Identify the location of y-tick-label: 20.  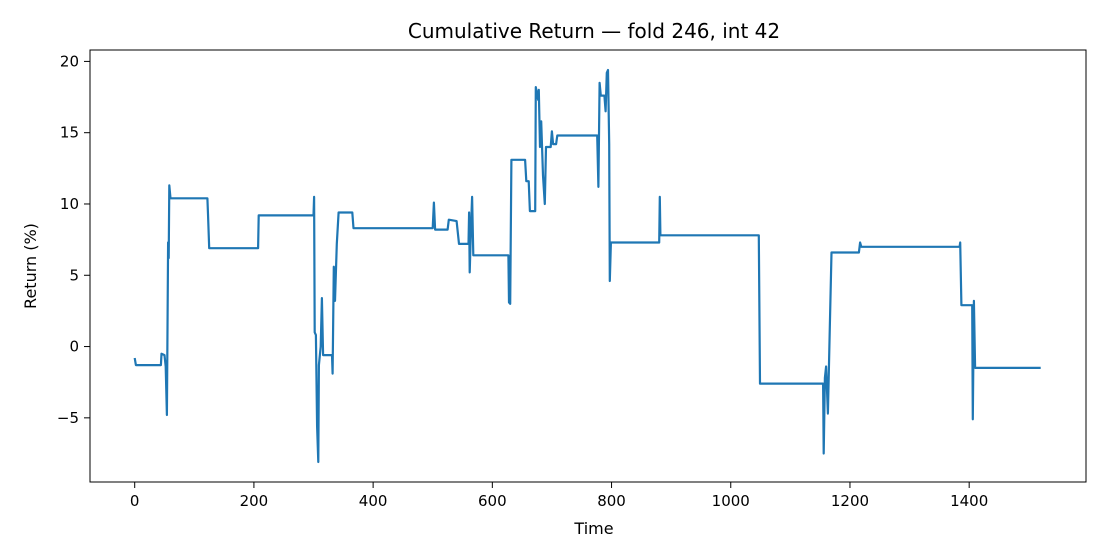
(69, 61).